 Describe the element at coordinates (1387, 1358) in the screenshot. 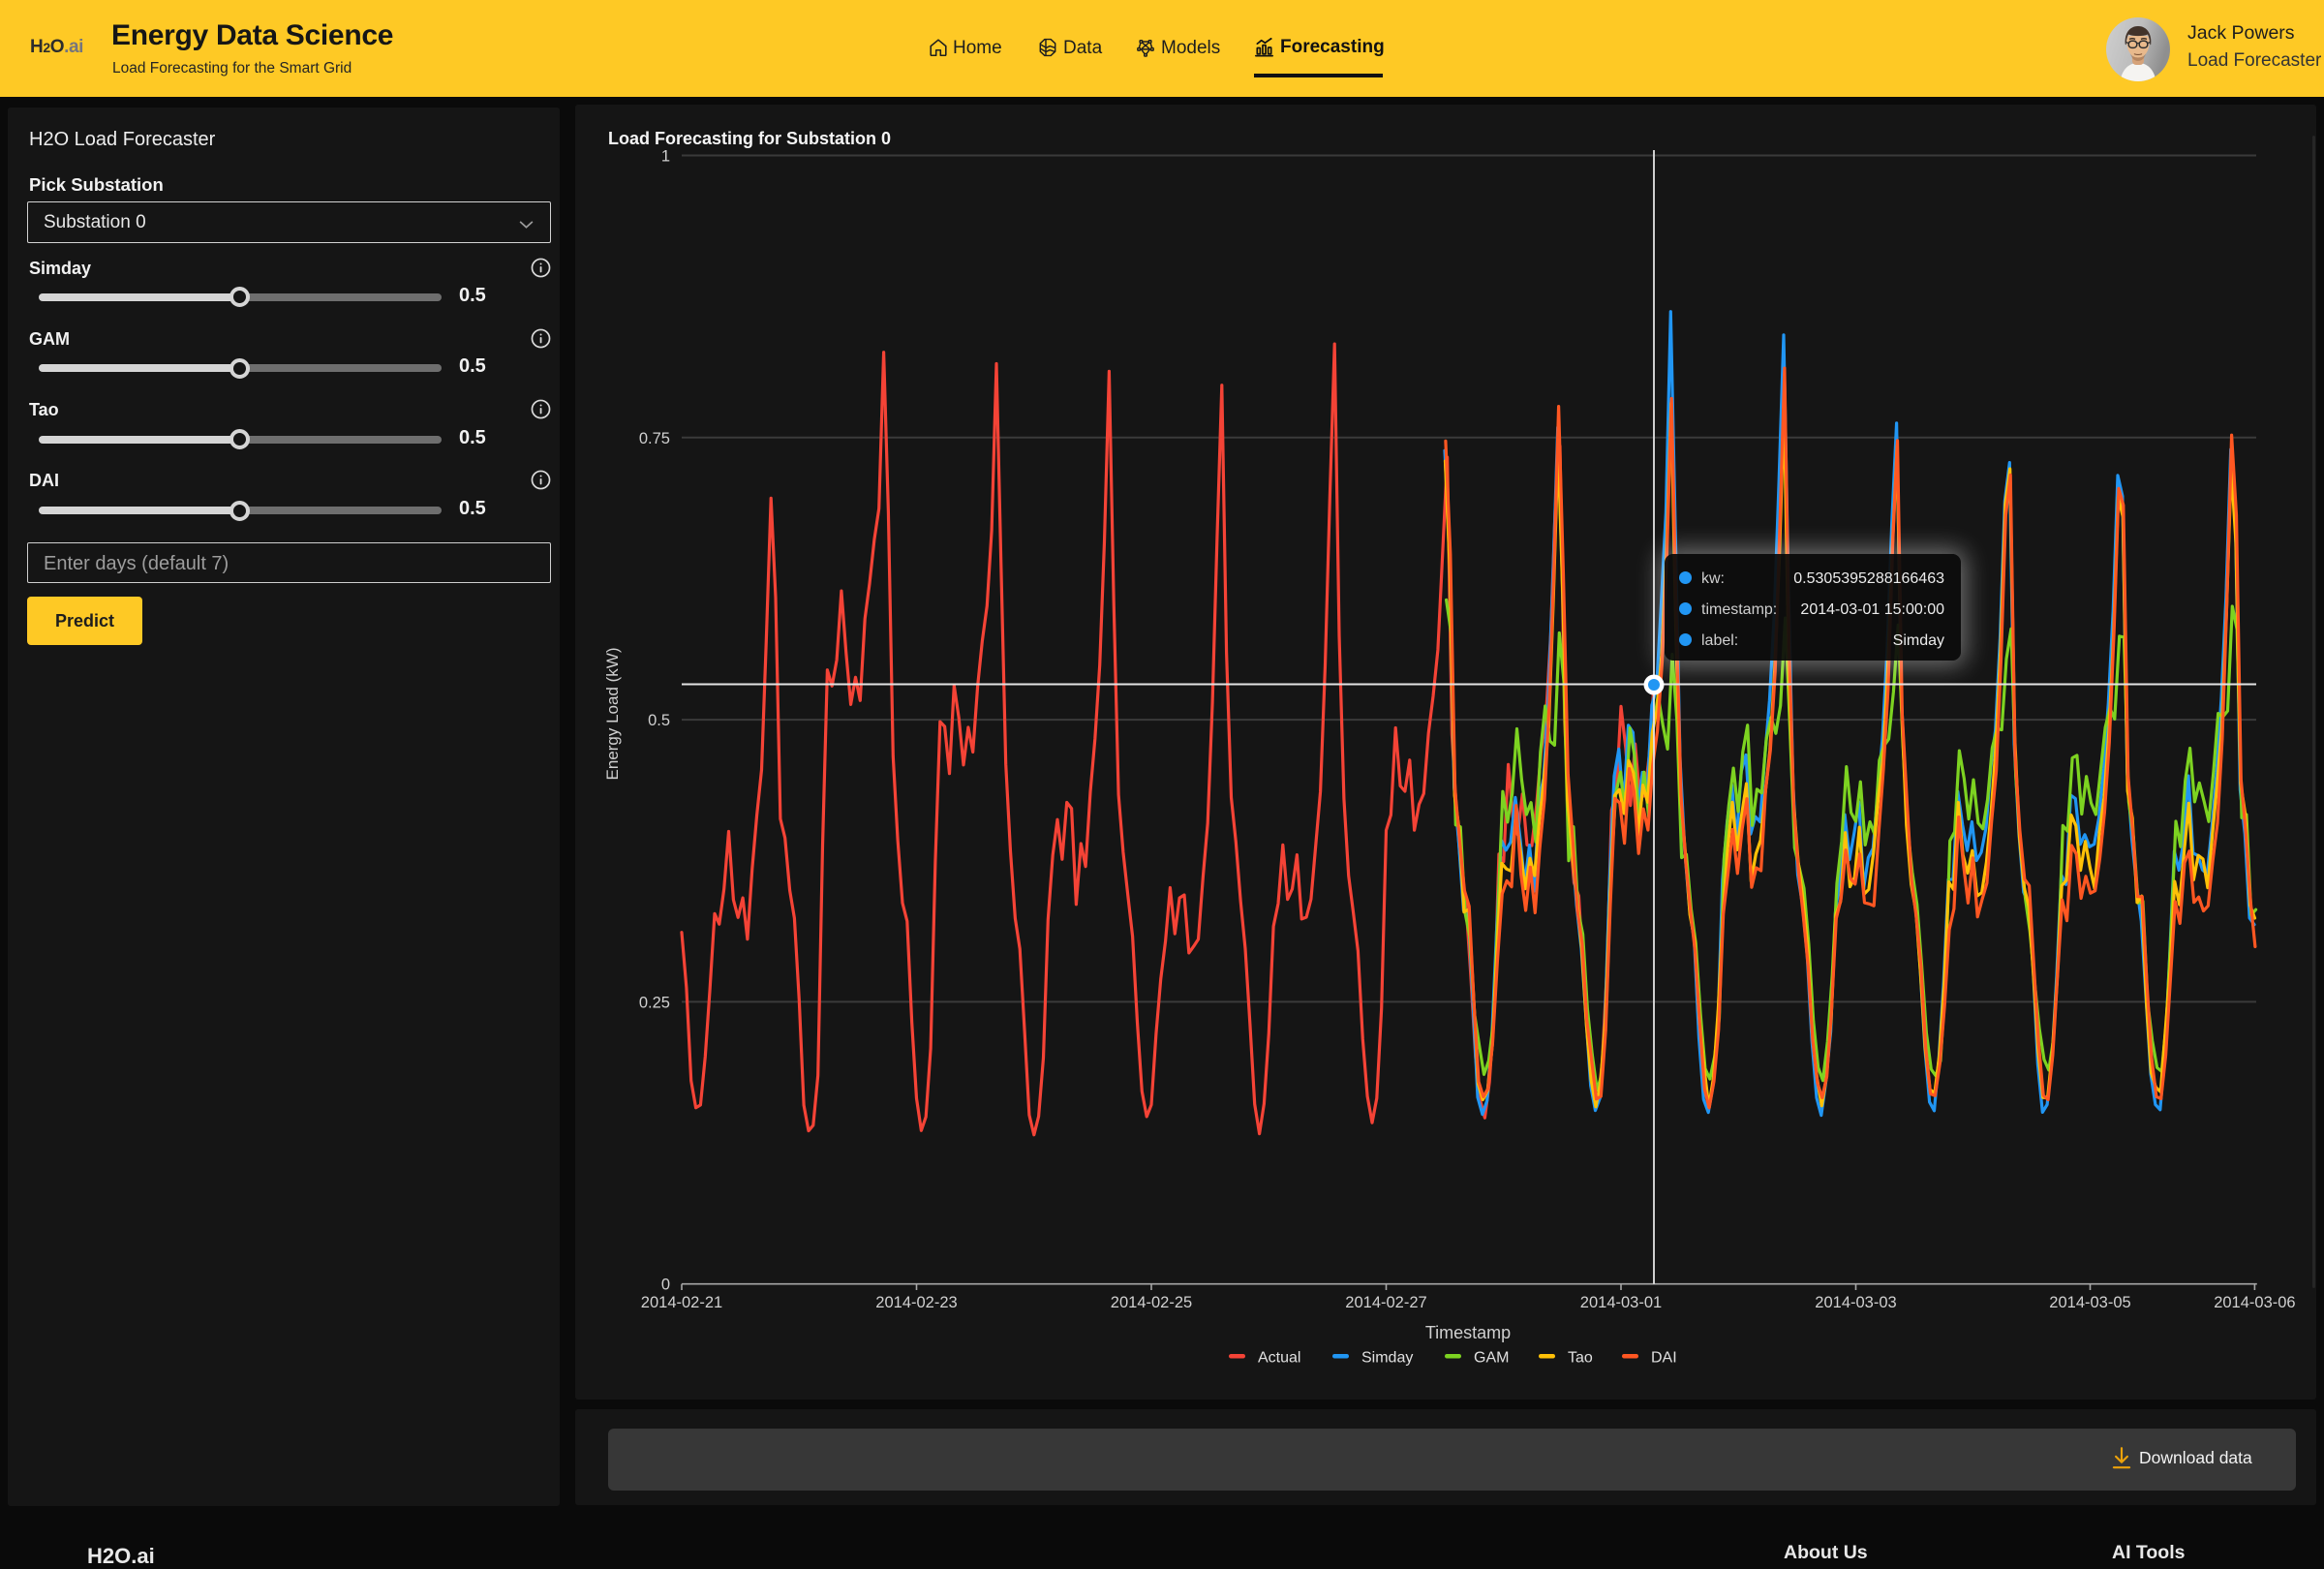

I see `svg-text: Simday` at that location.